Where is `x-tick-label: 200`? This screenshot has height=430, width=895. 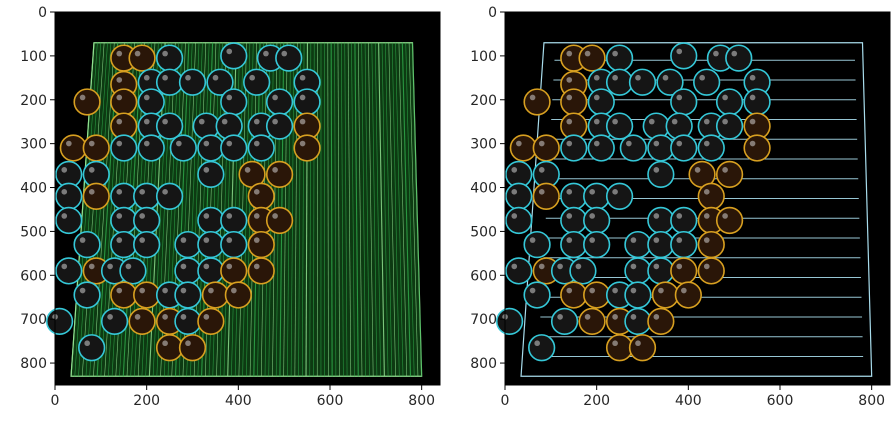 x-tick-label: 200 is located at coordinates (146, 401).